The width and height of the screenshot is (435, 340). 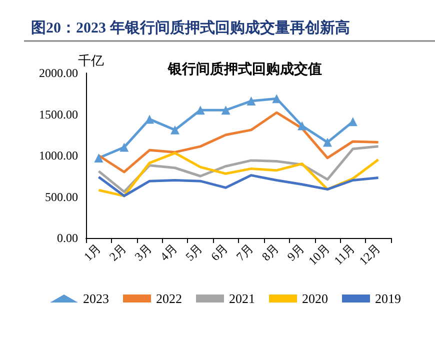 I want to click on x-tick-label: 1月, so click(x=92, y=252).